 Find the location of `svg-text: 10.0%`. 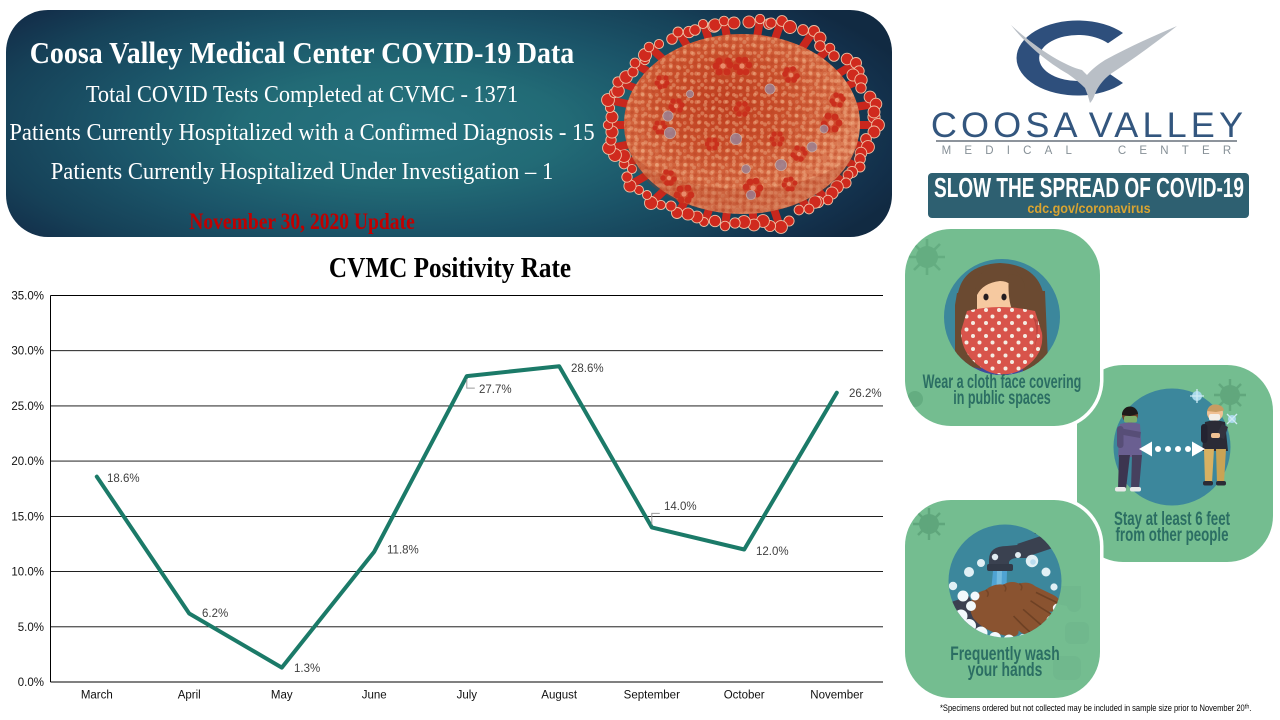

svg-text: 10.0% is located at coordinates (27, 573).